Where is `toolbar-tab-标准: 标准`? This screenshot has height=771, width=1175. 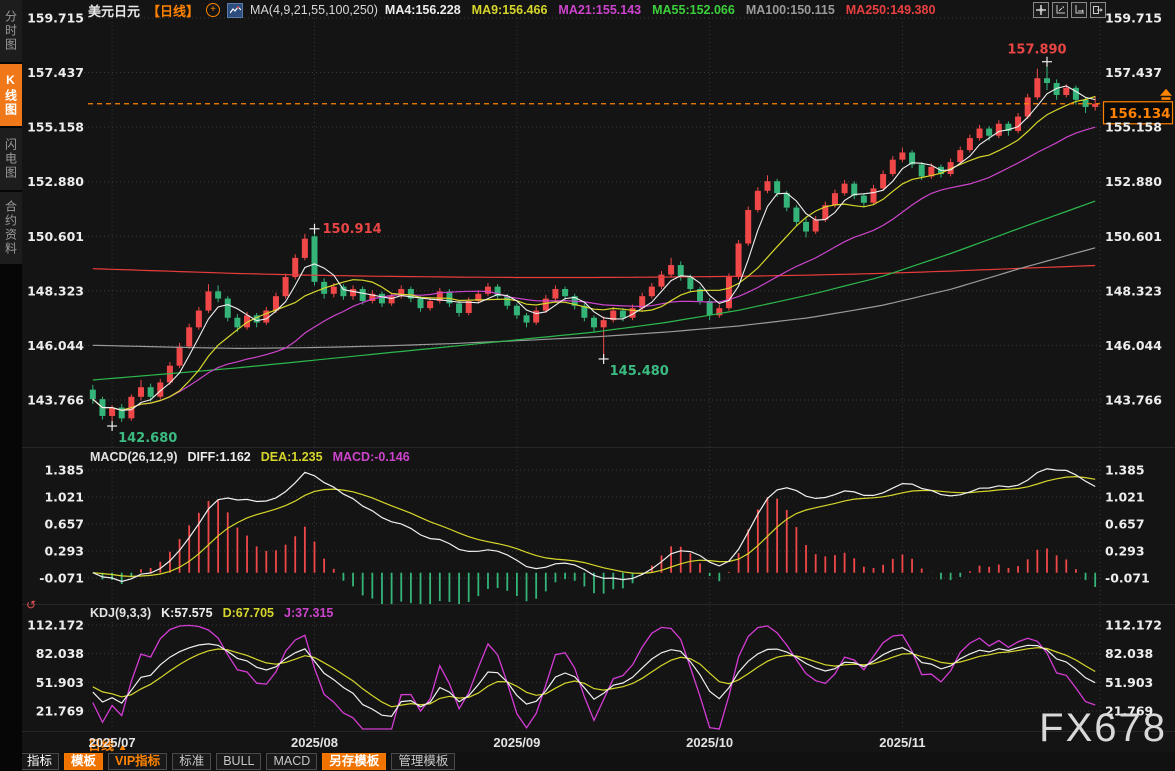
toolbar-tab-标准: 标准 is located at coordinates (192, 761).